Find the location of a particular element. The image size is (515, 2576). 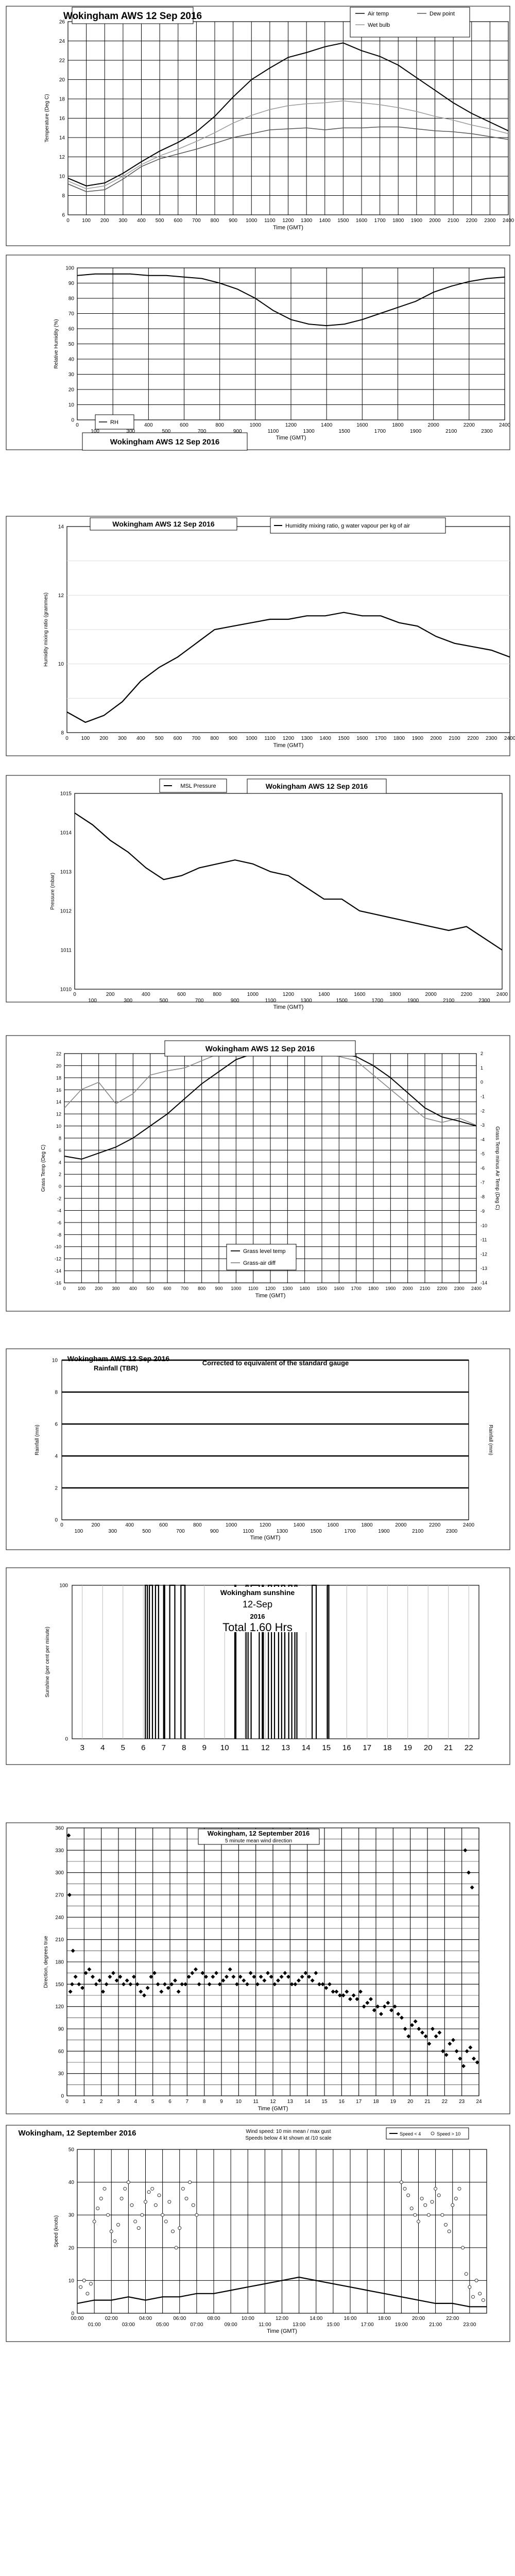

x-tick-label: 10:00 is located at coordinates (248, 2318).